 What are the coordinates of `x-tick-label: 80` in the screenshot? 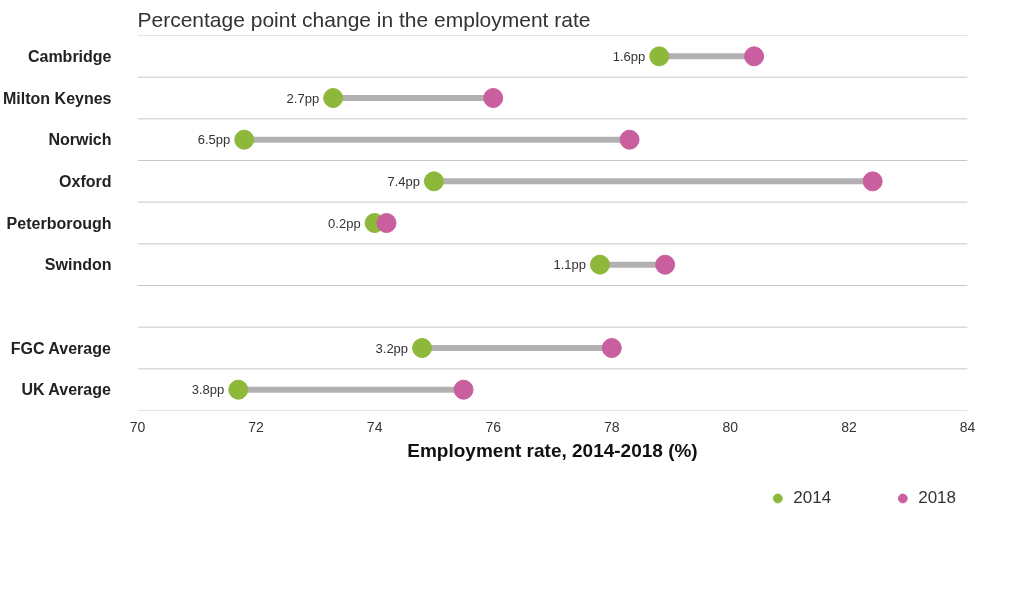 It's located at (730, 426).